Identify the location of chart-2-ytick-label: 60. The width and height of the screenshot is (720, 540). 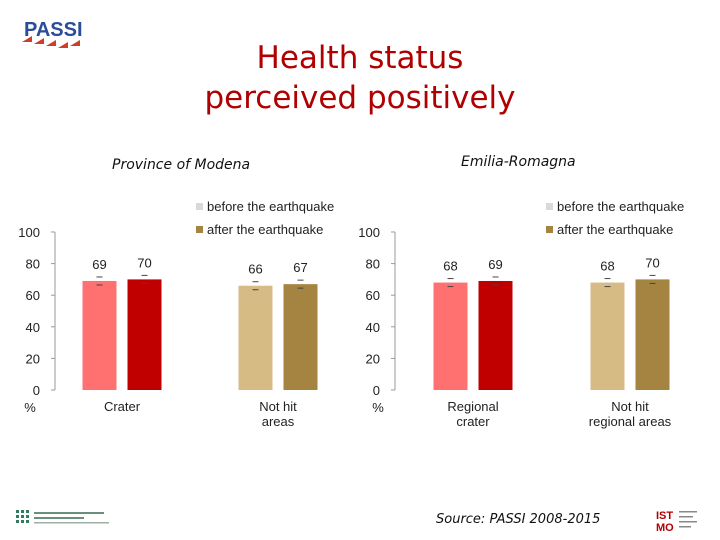
(373, 295).